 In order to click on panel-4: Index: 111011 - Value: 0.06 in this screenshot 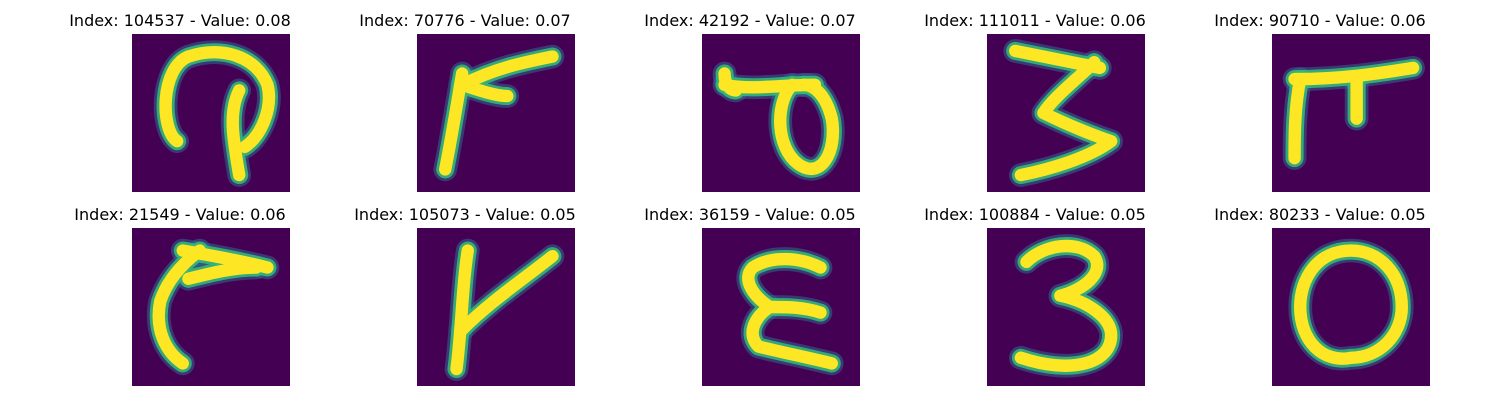, I will do `click(1035, 96)`.